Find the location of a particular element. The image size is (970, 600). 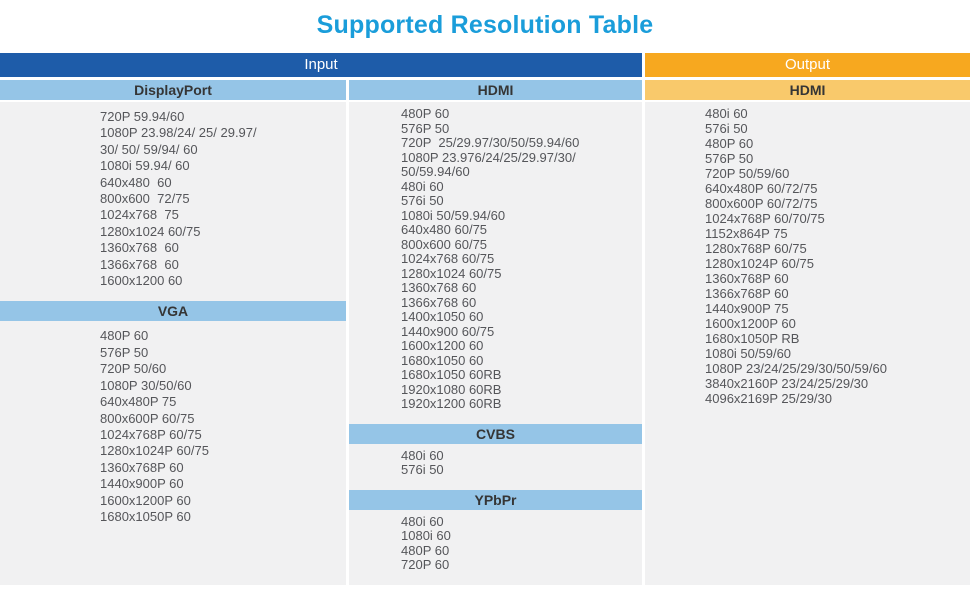

resolution-item: 1680x1050 60RB is located at coordinates (451, 374).